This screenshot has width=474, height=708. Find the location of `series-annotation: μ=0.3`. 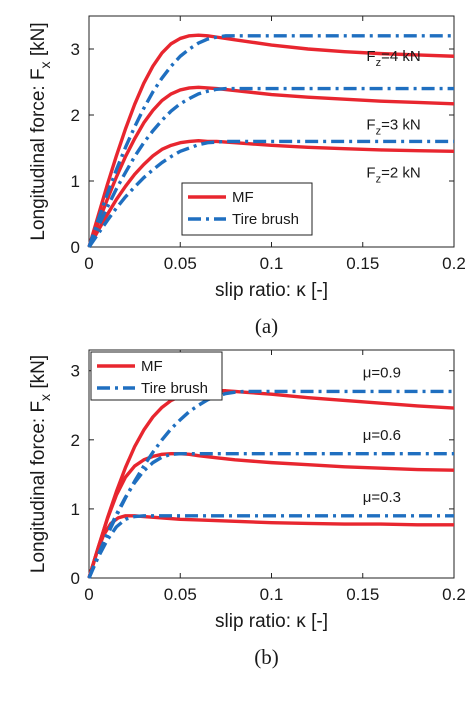

series-annotation: μ=0.3 is located at coordinates (382, 497).